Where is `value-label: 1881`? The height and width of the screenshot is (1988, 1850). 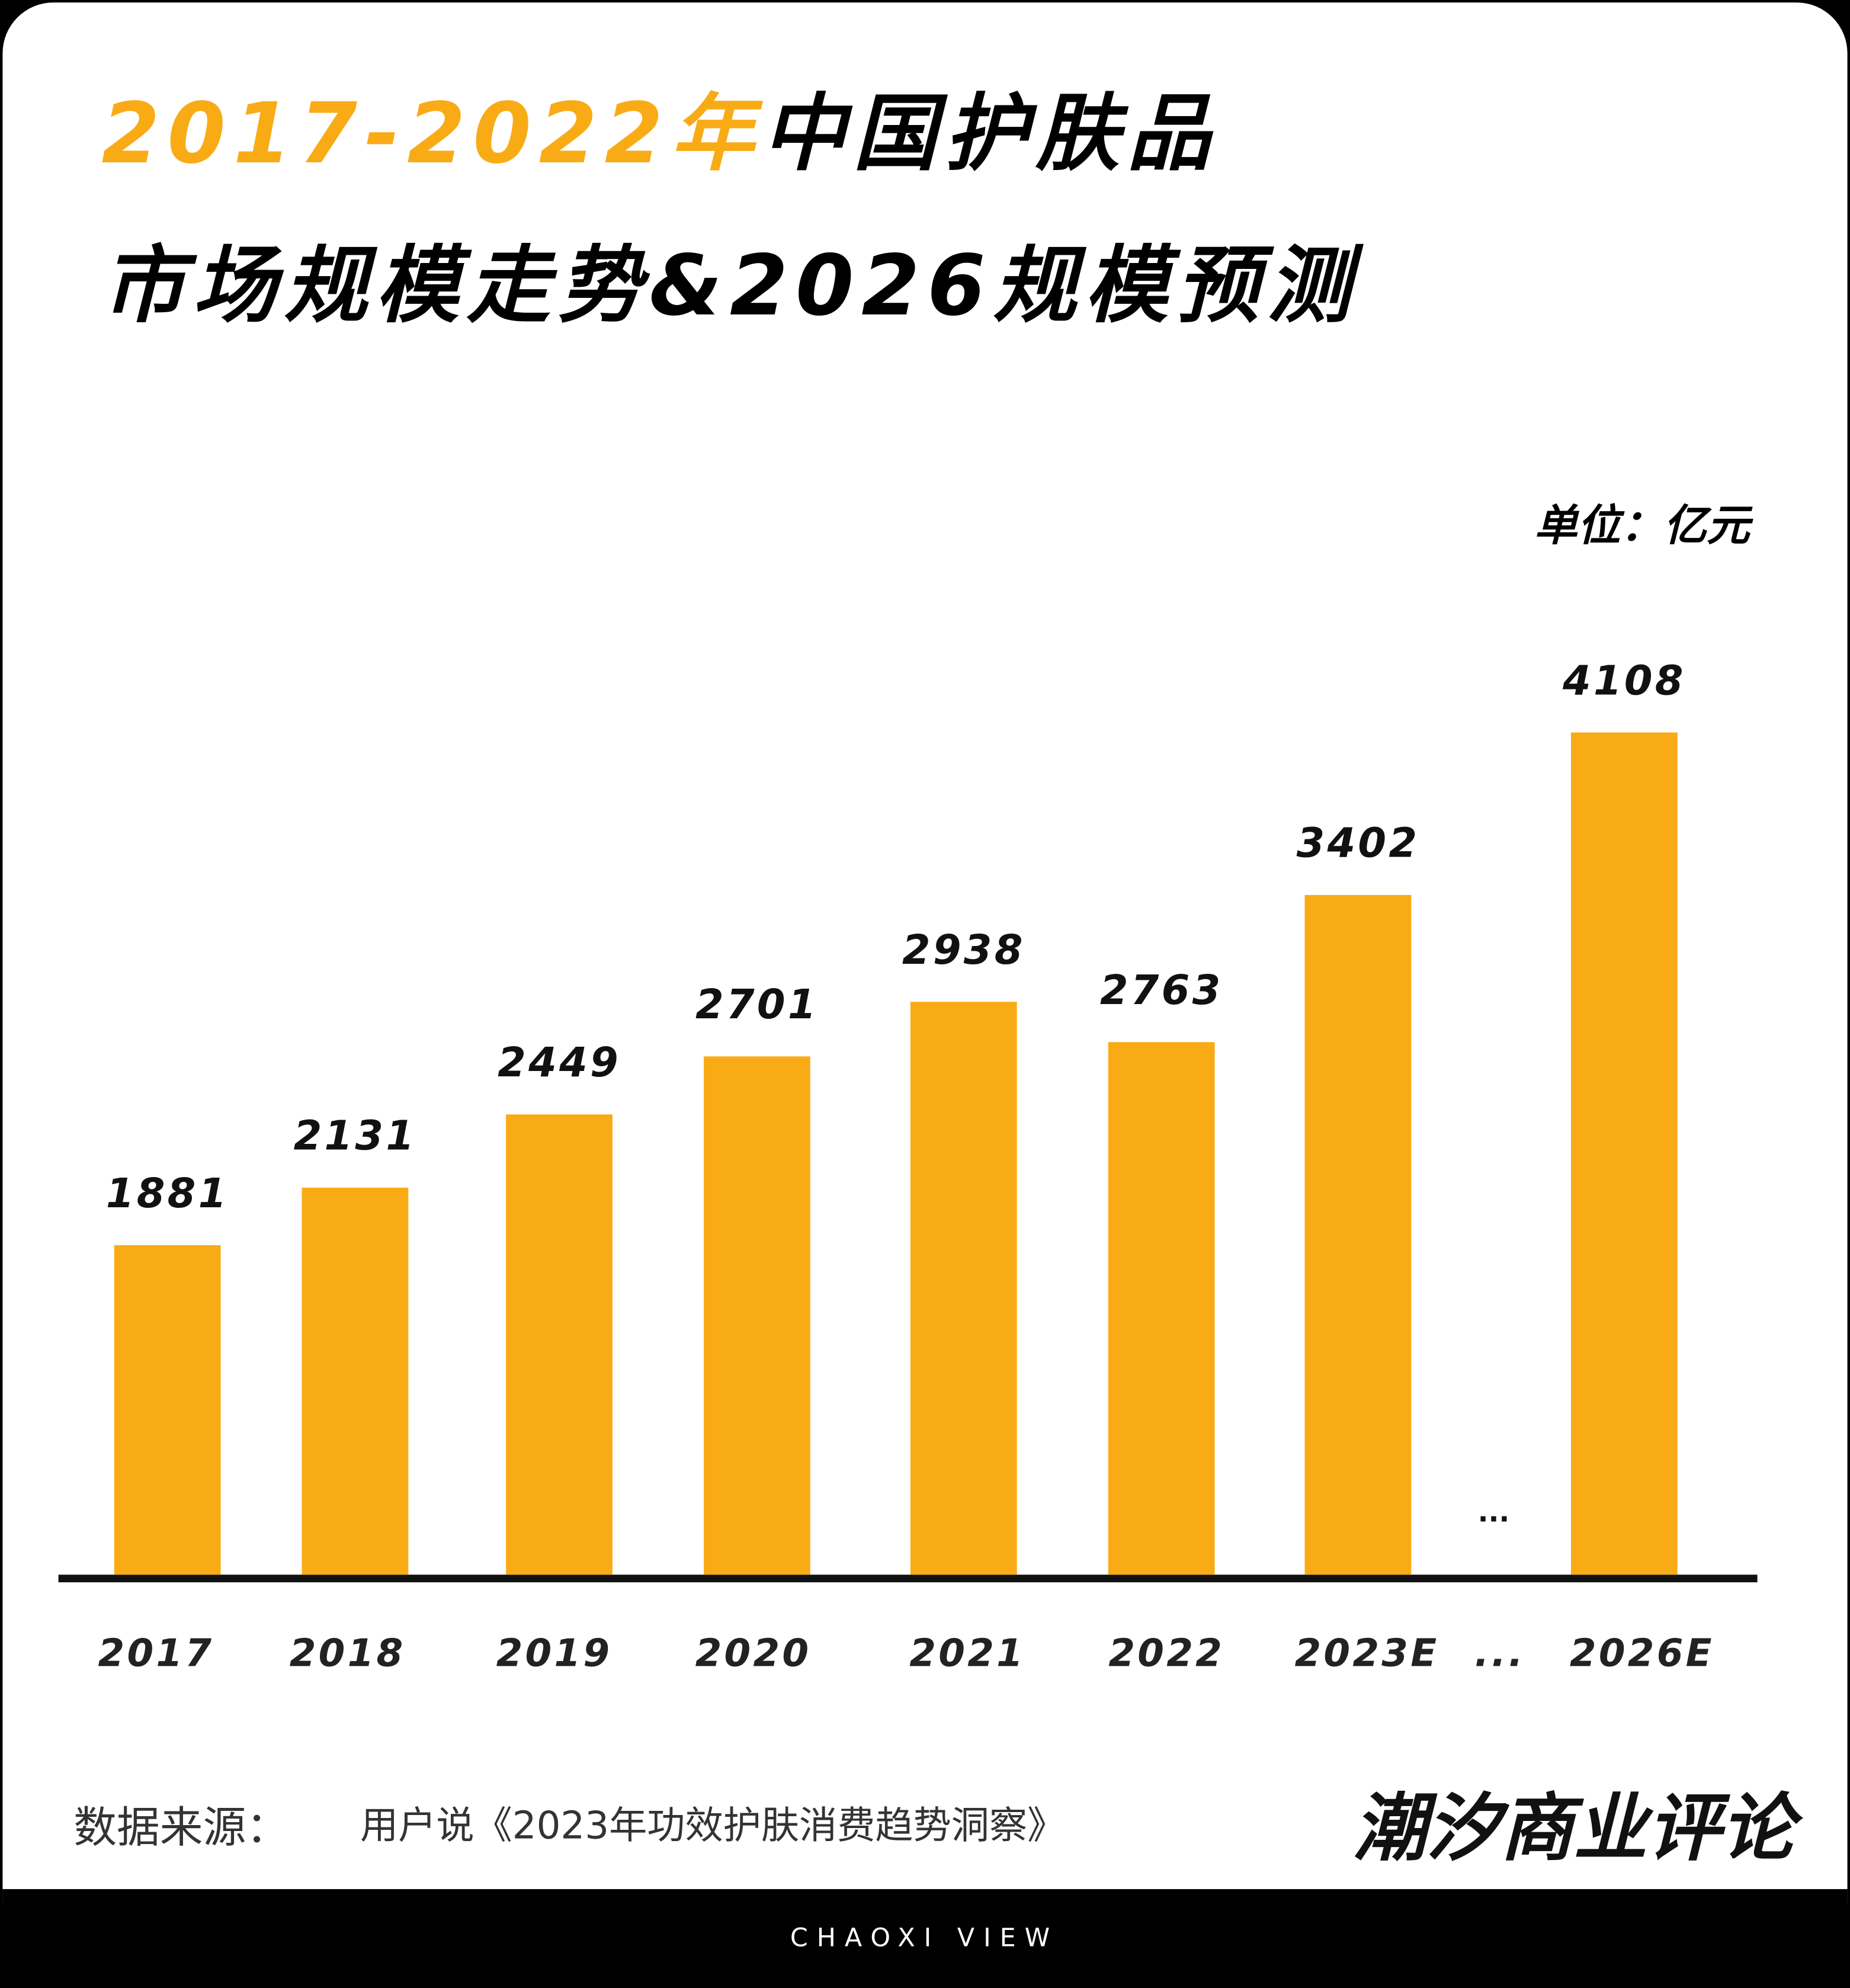
value-label: 1881 is located at coordinates (167, 1193).